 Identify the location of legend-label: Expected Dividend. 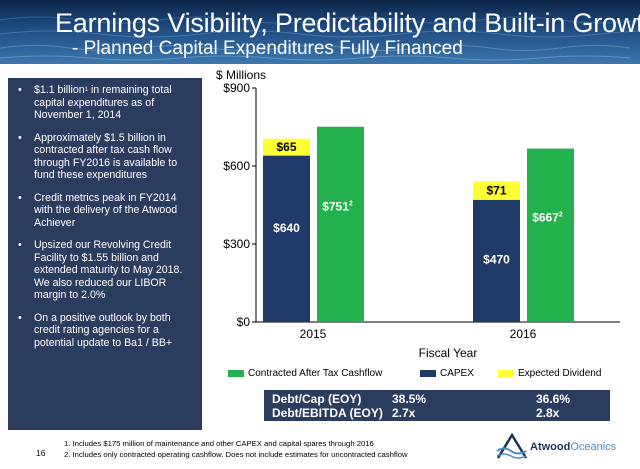
(560, 373).